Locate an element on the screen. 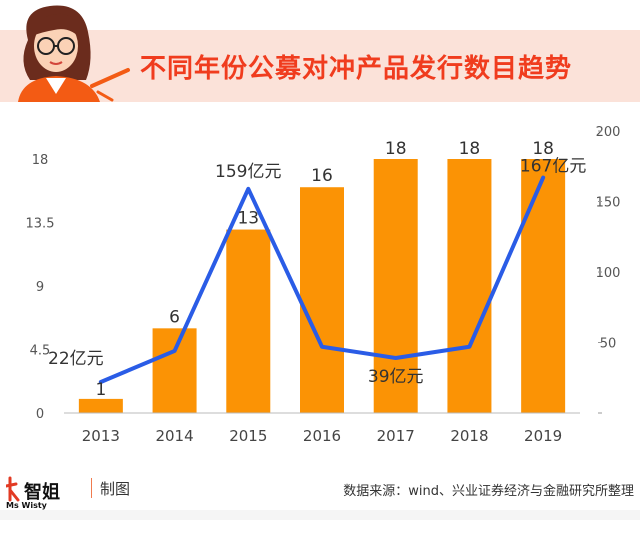 This screenshot has height=534, width=640. bar-value-label: 1 is located at coordinates (100, 390).